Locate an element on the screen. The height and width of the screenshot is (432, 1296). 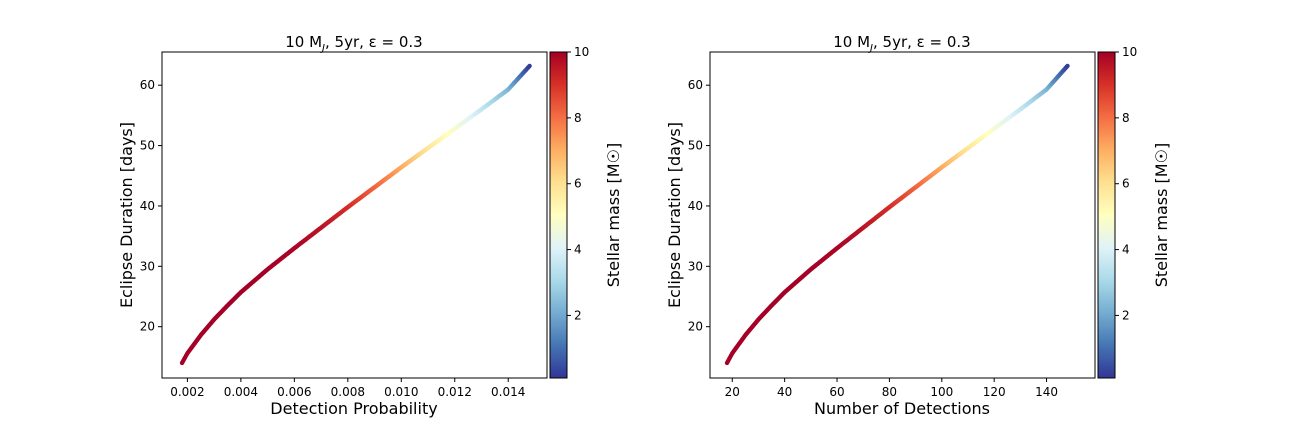
x-tick-label: 0.010 is located at coordinates (401, 392).